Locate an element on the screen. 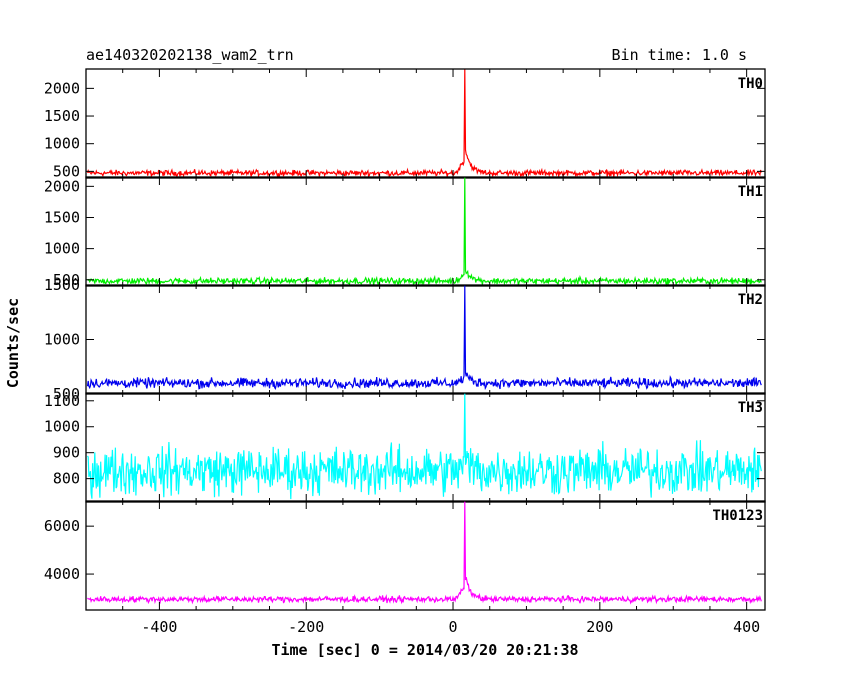 The width and height of the screenshot is (850, 680). panel-label: TH3 is located at coordinates (750, 408).